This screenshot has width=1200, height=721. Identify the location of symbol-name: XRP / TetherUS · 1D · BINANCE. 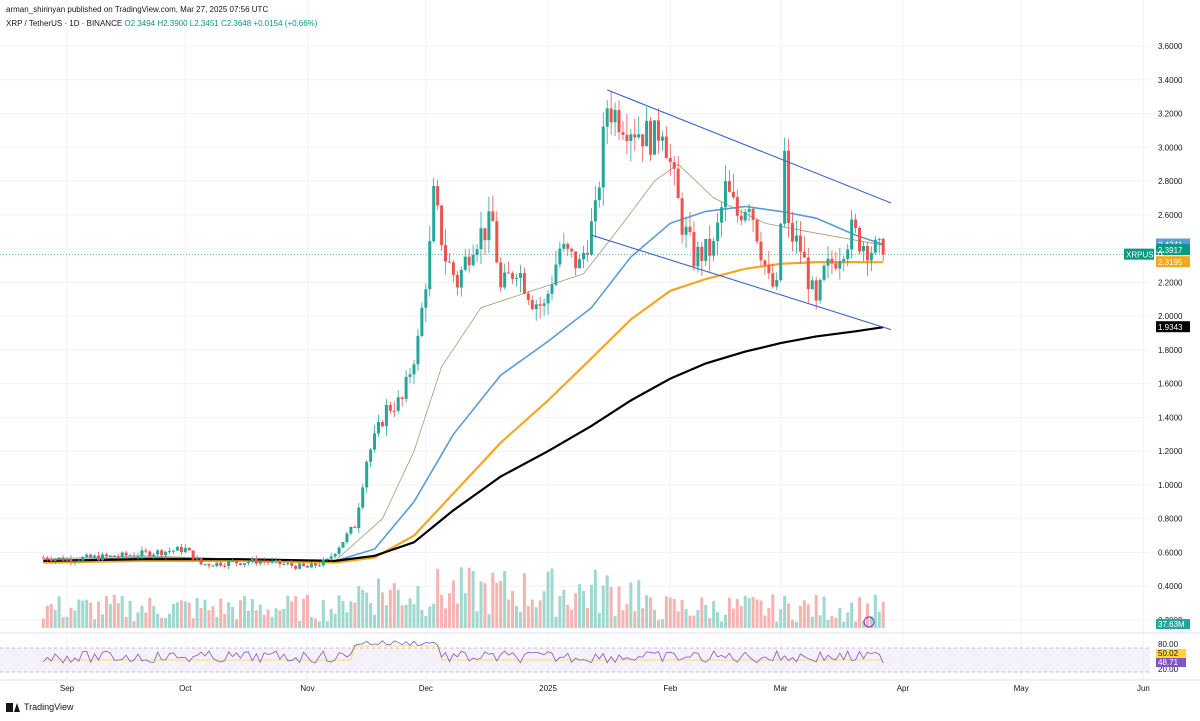
(64, 23).